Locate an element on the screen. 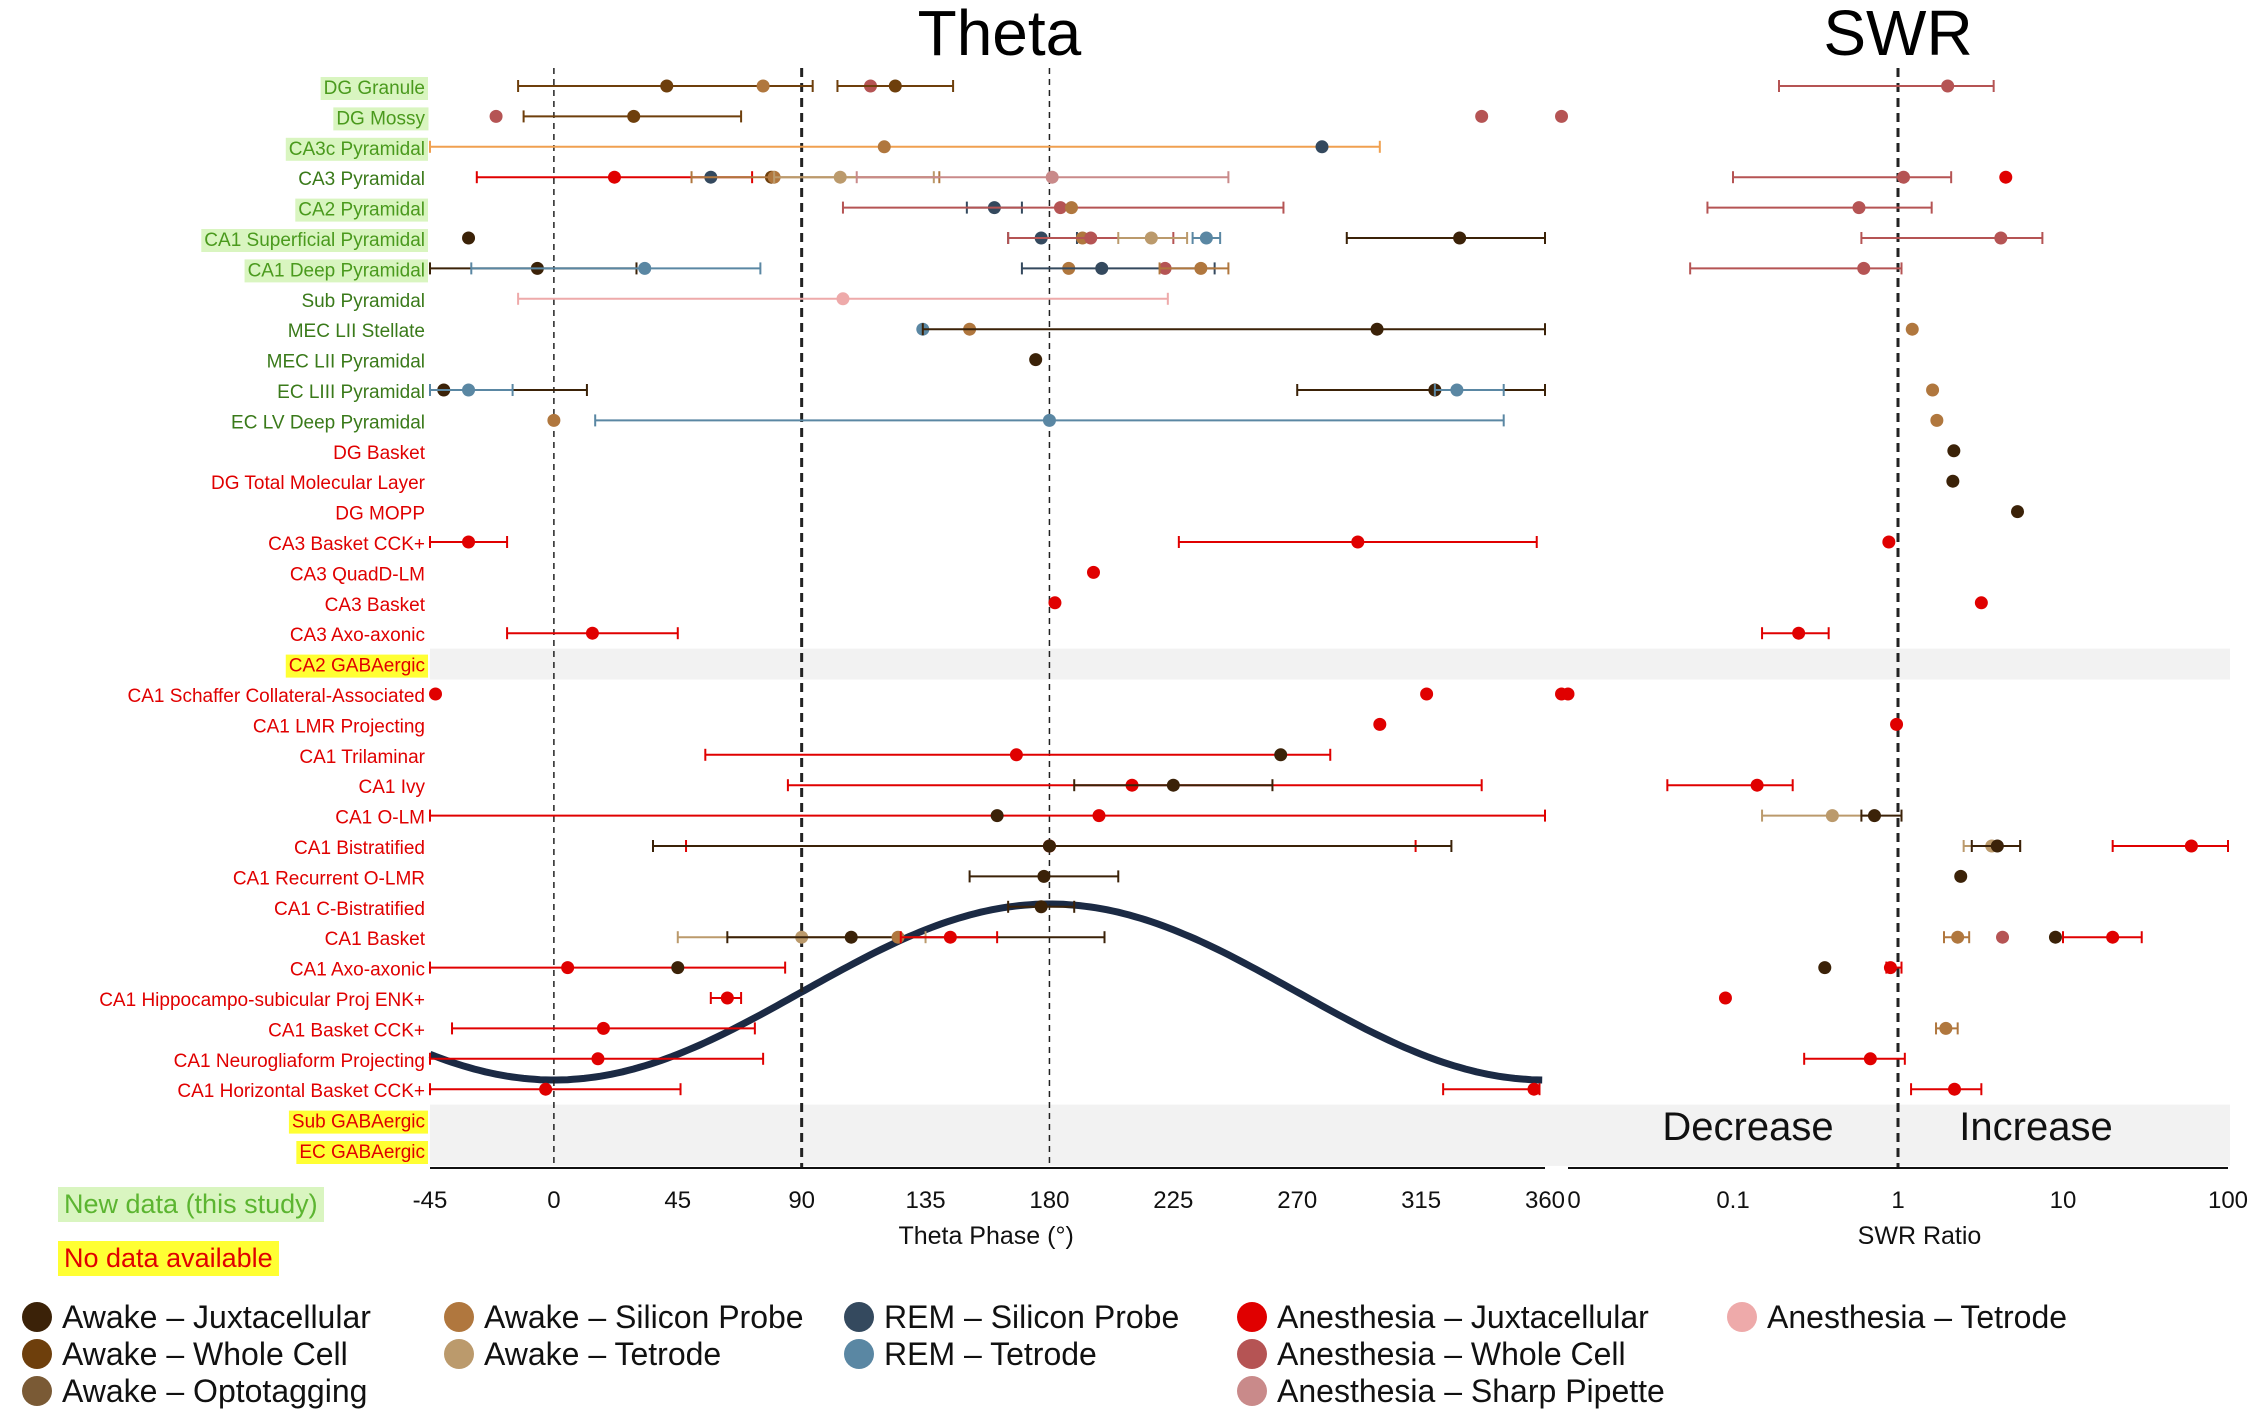 The height and width of the screenshot is (1425, 2250). theta-tick-label: 360 is located at coordinates (1545, 1200).